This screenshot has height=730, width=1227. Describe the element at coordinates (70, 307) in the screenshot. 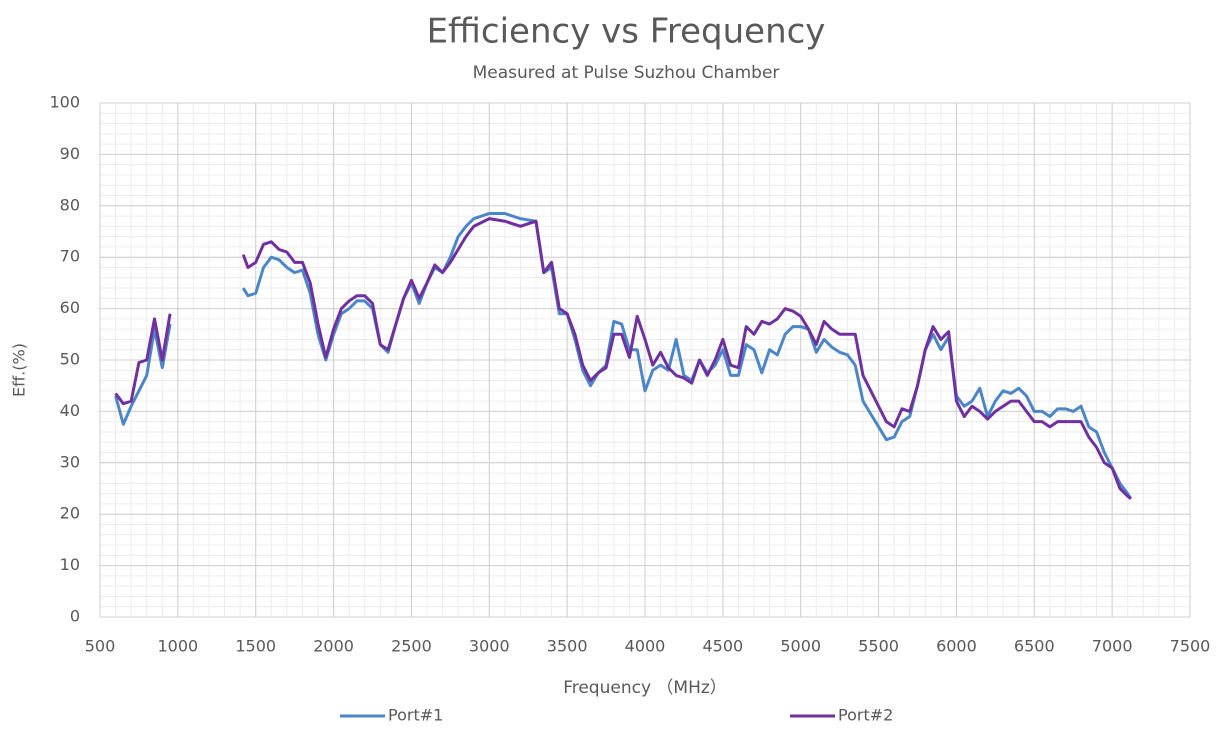

I see `y-tick-label: 60` at that location.